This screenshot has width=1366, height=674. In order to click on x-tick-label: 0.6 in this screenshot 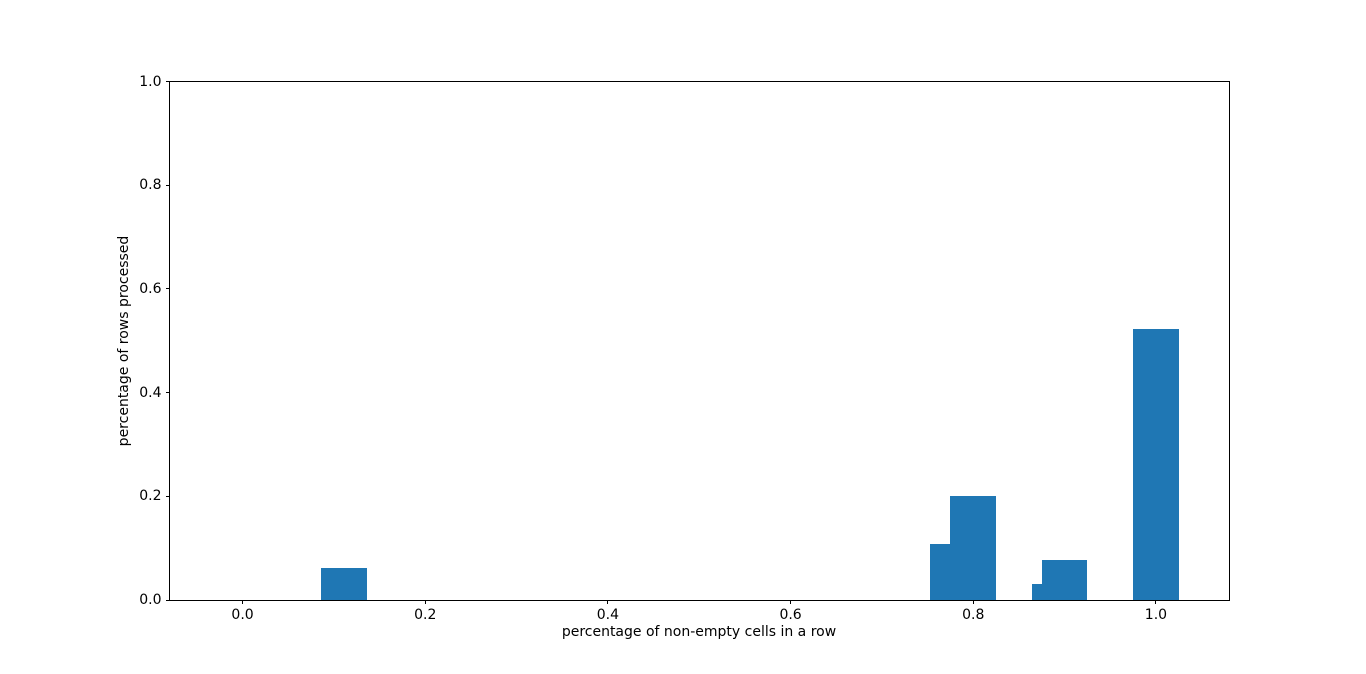, I will do `click(790, 615)`.